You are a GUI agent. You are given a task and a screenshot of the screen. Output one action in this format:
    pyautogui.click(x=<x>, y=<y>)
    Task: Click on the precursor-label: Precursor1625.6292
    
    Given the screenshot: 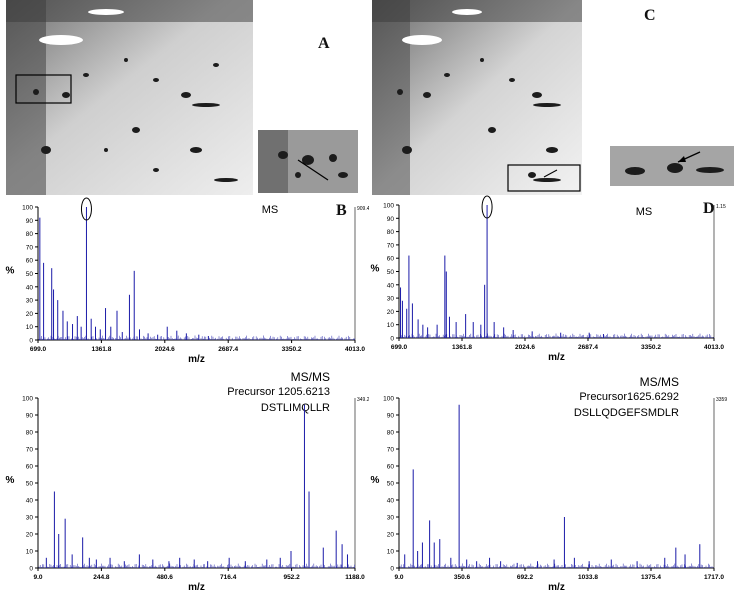 What is the action you would take?
    pyautogui.click(x=629, y=397)
    